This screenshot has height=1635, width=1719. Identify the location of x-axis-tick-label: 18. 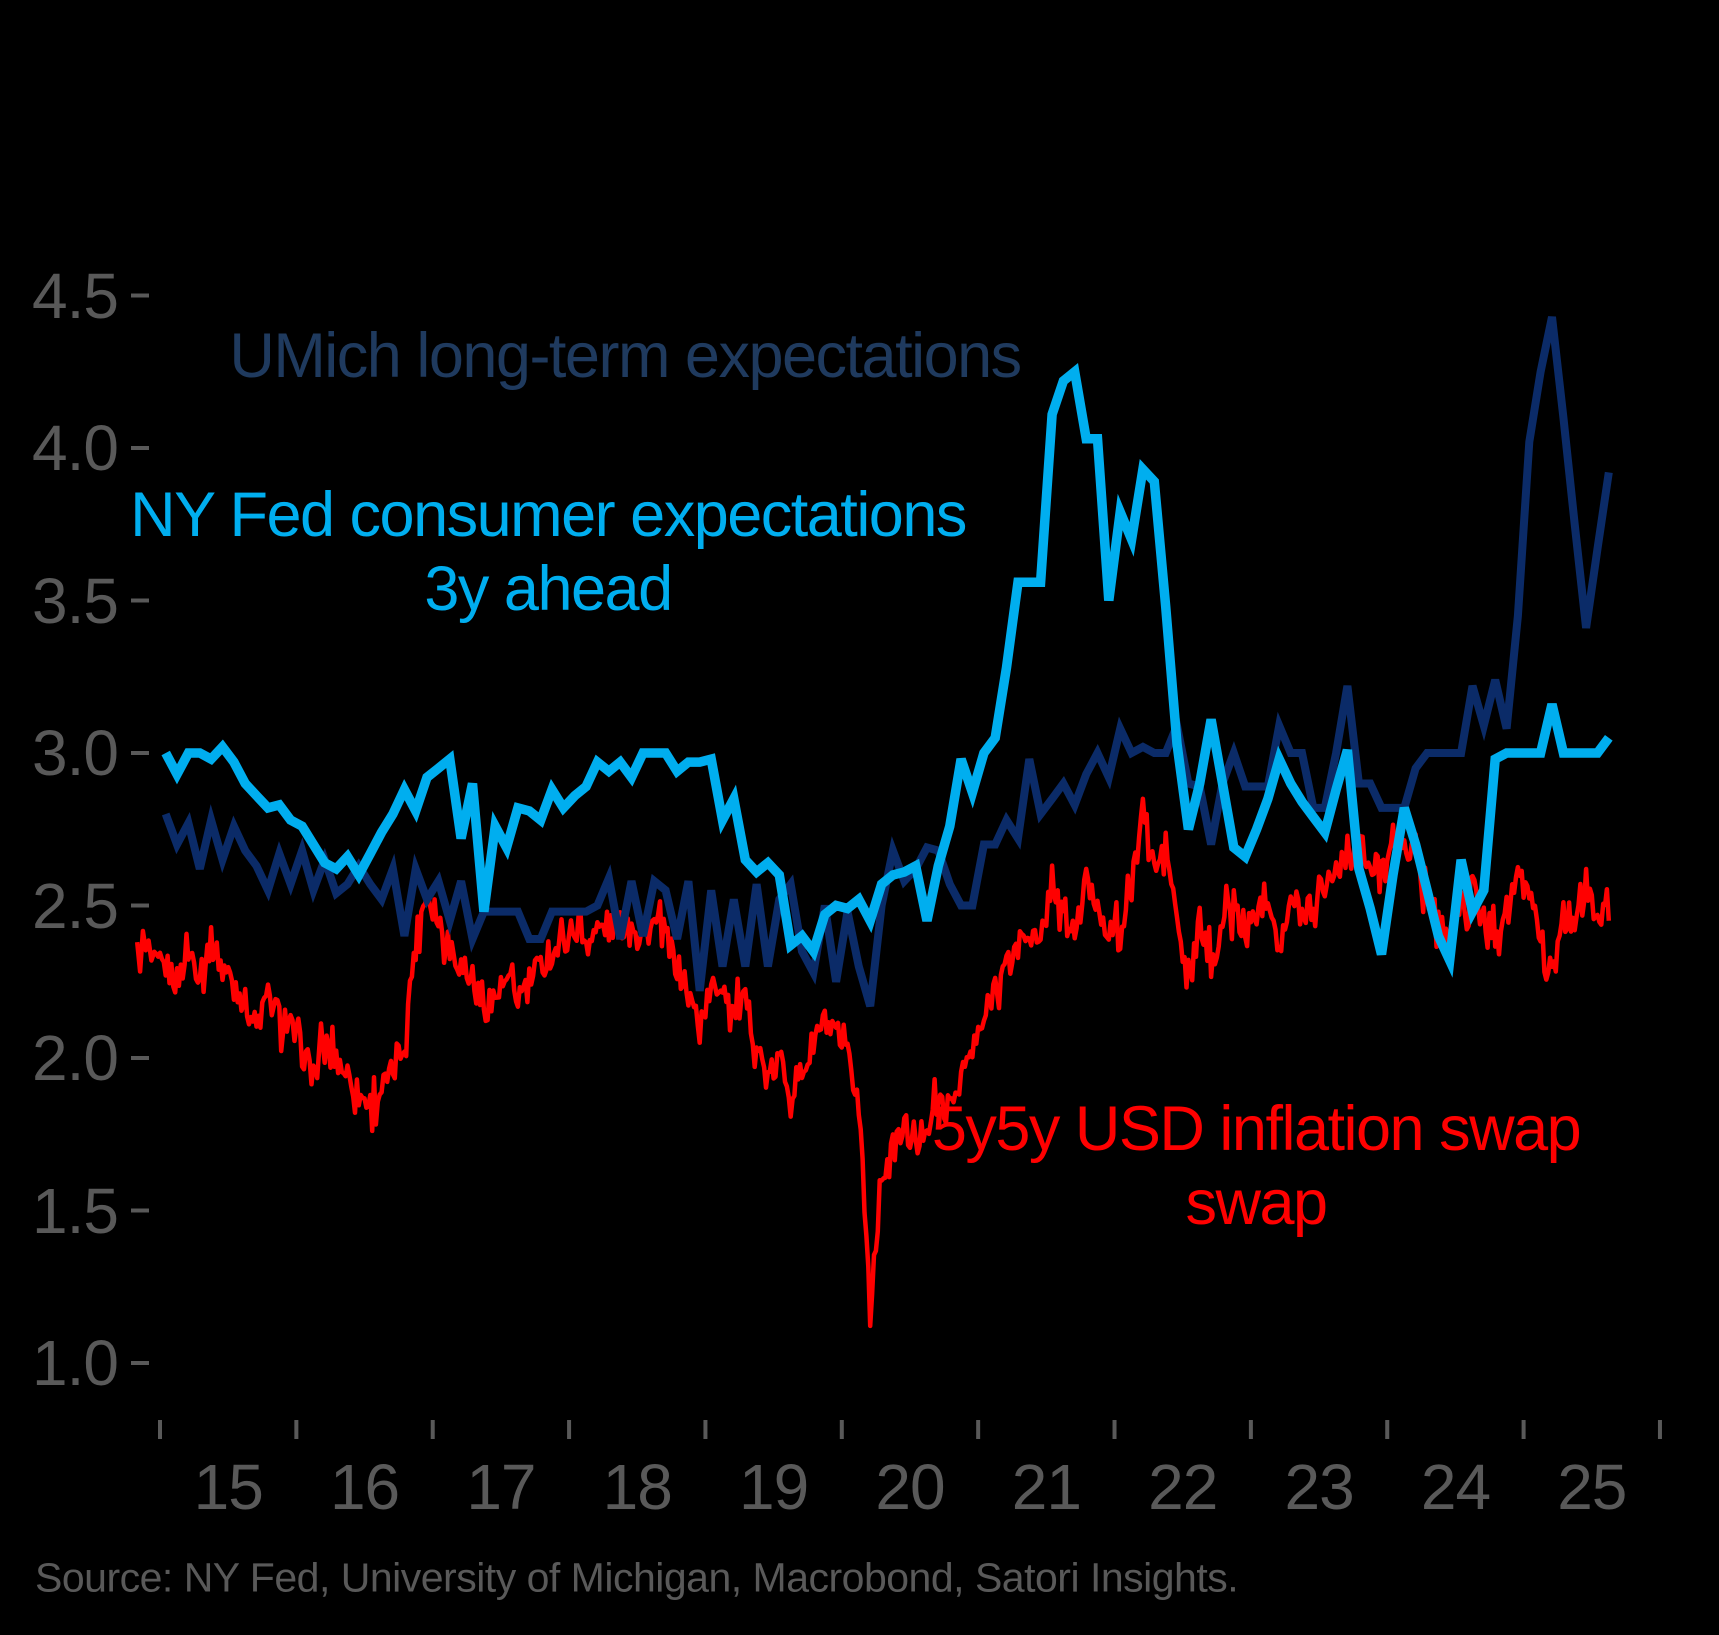
(637, 1487).